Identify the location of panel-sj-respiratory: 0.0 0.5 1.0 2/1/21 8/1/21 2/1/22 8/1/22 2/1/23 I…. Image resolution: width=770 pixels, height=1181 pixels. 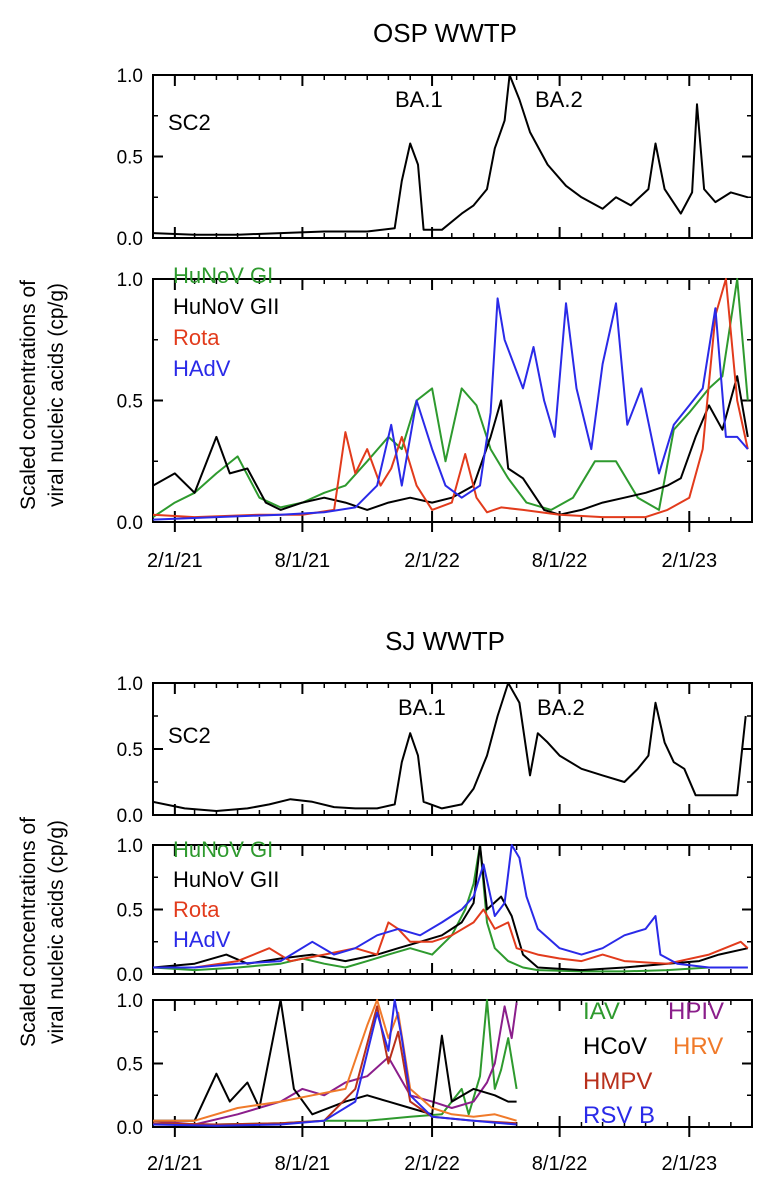
(435, 1083).